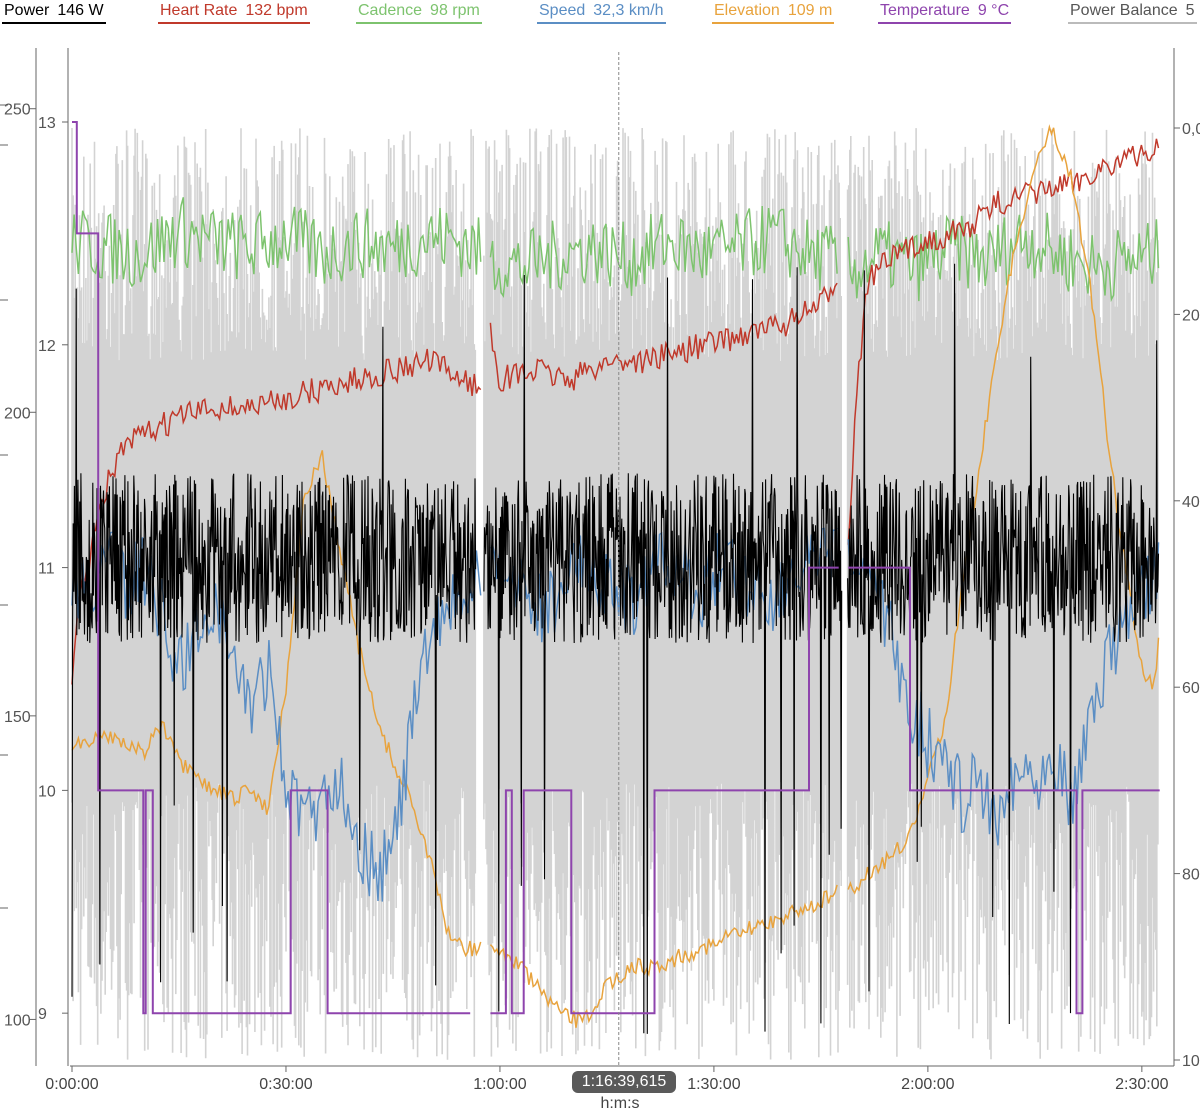 The width and height of the screenshot is (1200, 1116). I want to click on legend-label: Cadence, so click(390, 10).